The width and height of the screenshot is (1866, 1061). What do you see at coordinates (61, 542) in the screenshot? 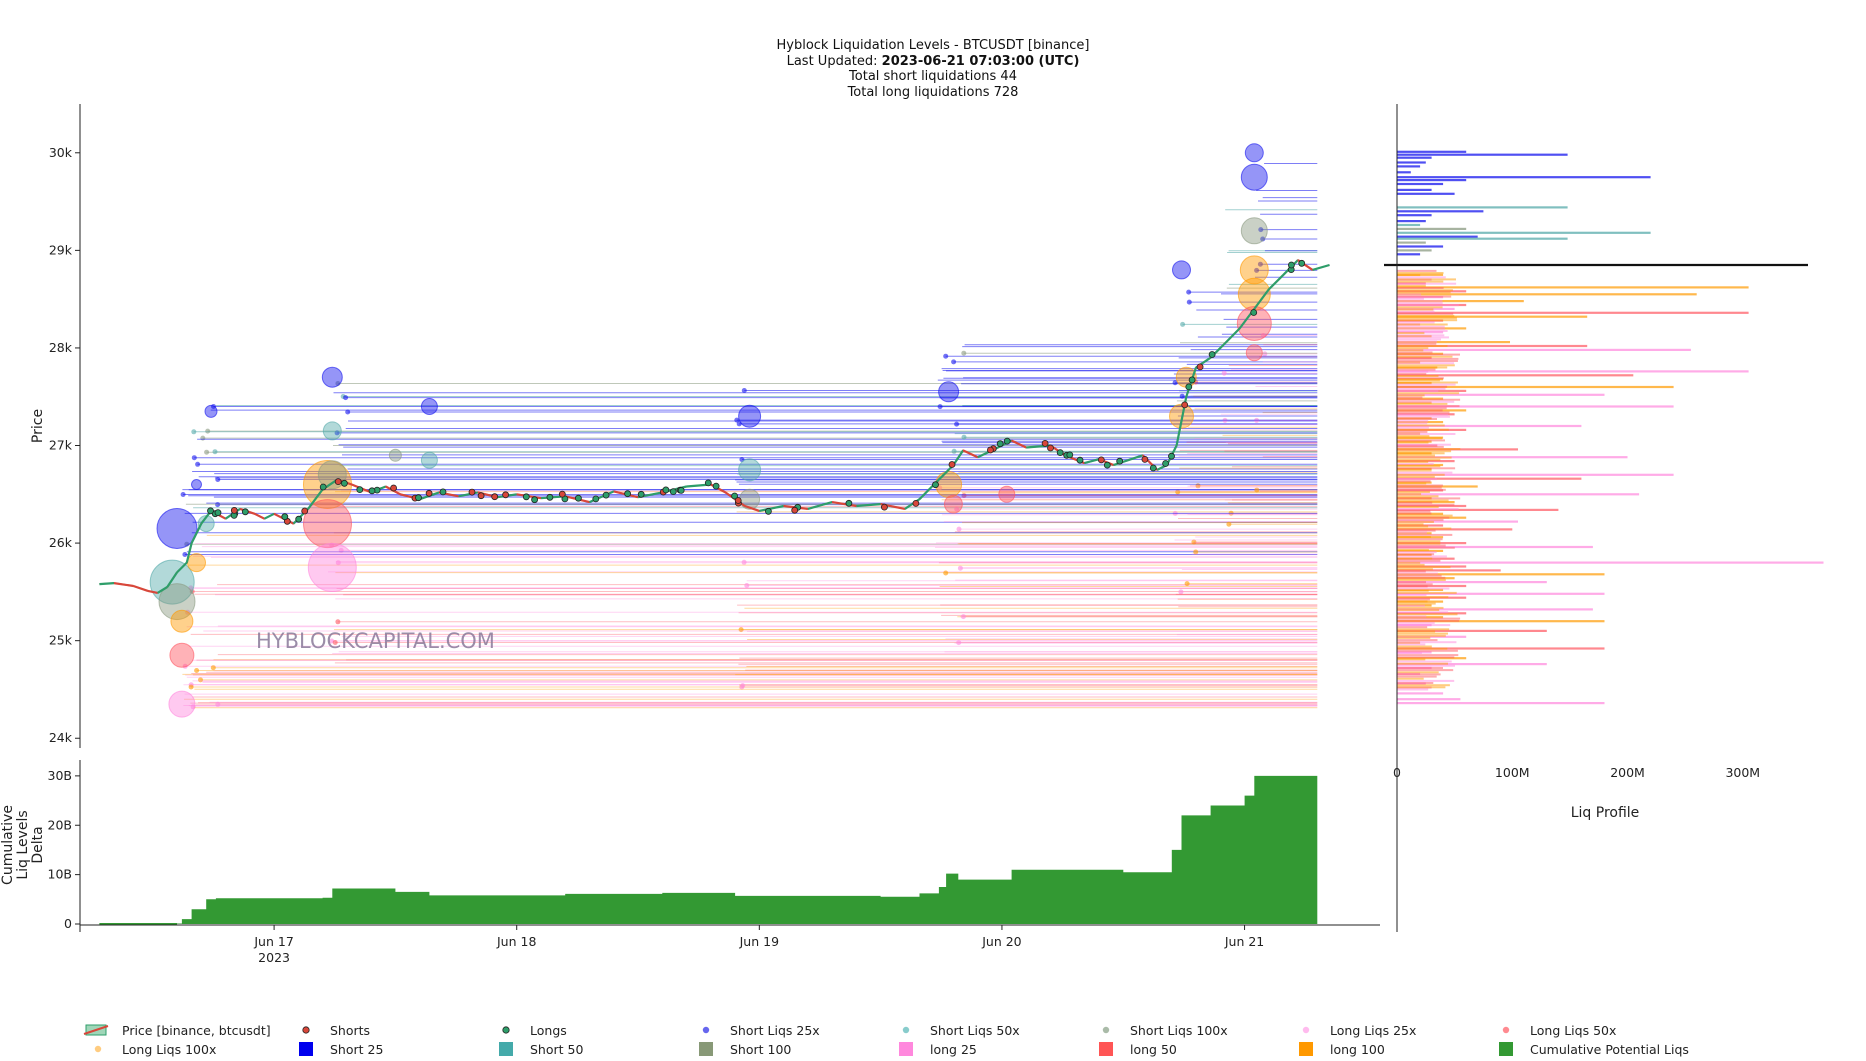
I see `y-tick-label: 26k` at bounding box center [61, 542].